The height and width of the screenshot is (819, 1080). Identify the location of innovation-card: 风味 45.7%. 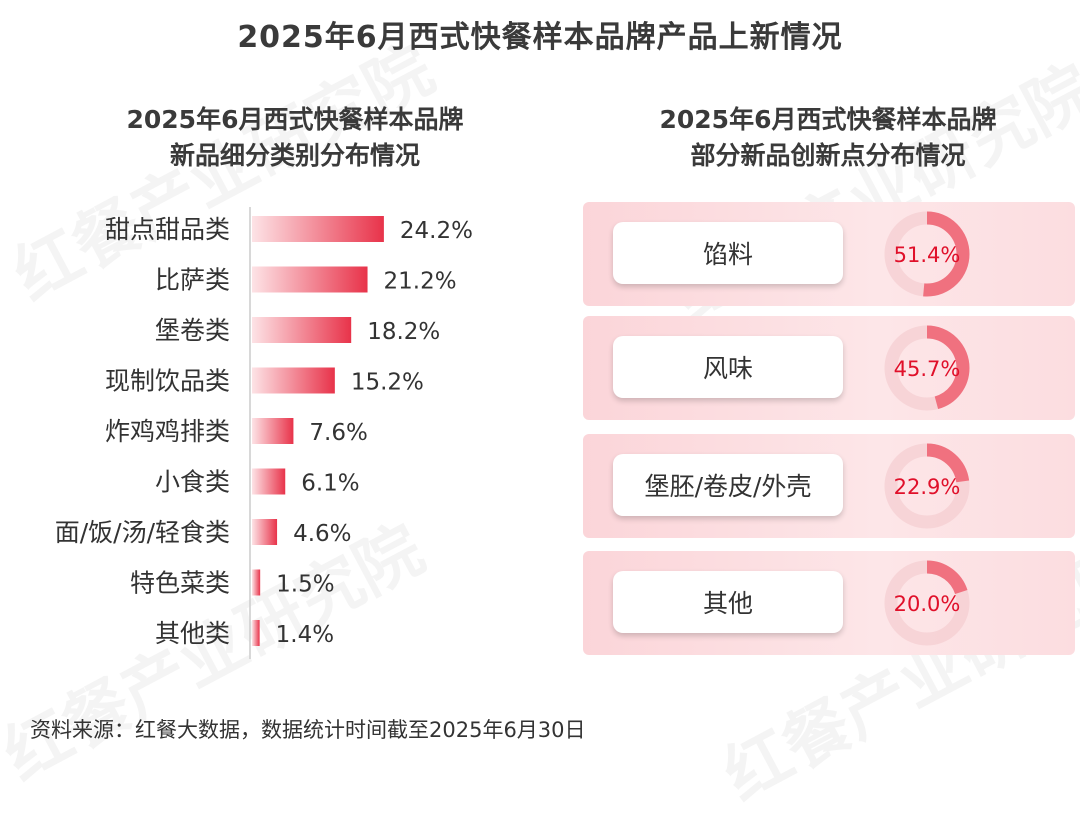
(829, 368).